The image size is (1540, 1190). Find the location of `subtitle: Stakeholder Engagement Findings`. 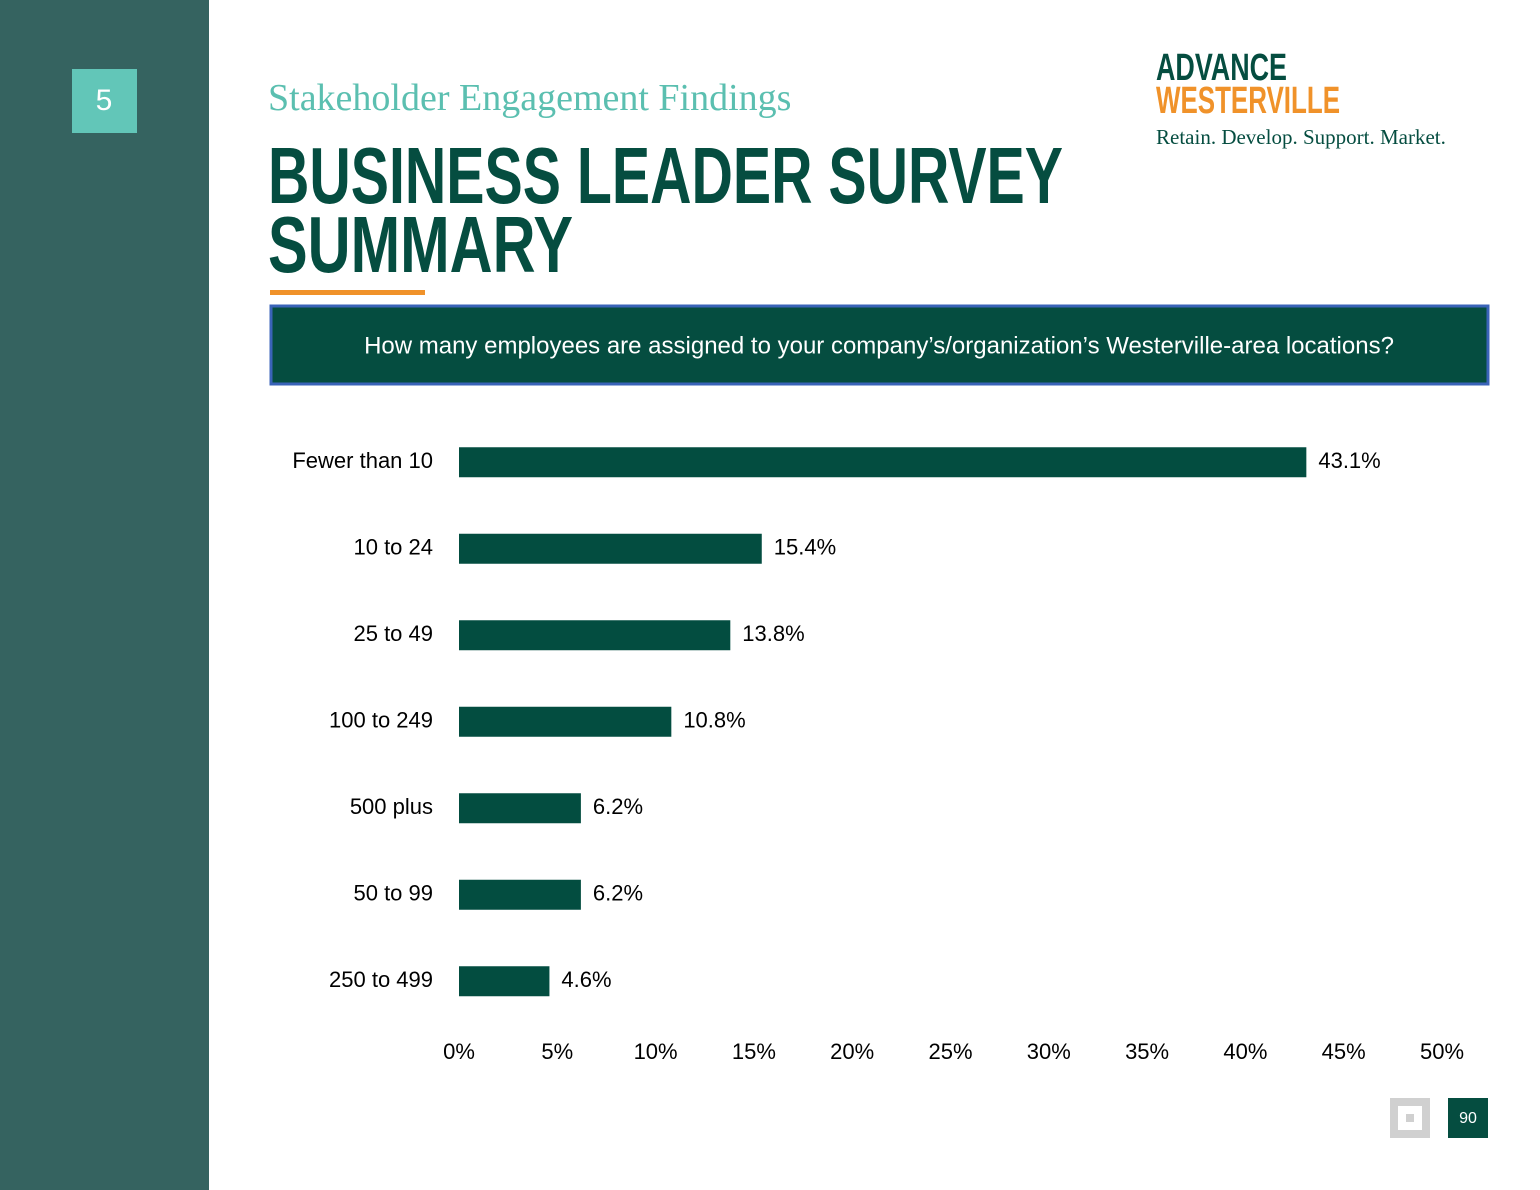

subtitle: Stakeholder Engagement Findings is located at coordinates (529, 98).